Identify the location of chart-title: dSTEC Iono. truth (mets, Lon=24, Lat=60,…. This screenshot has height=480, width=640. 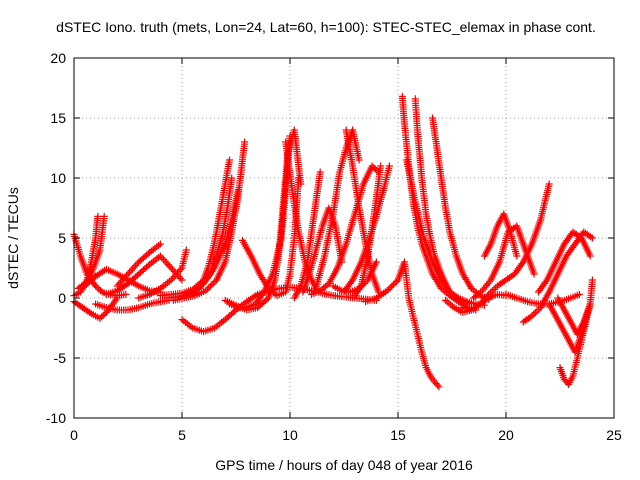
(326, 27).